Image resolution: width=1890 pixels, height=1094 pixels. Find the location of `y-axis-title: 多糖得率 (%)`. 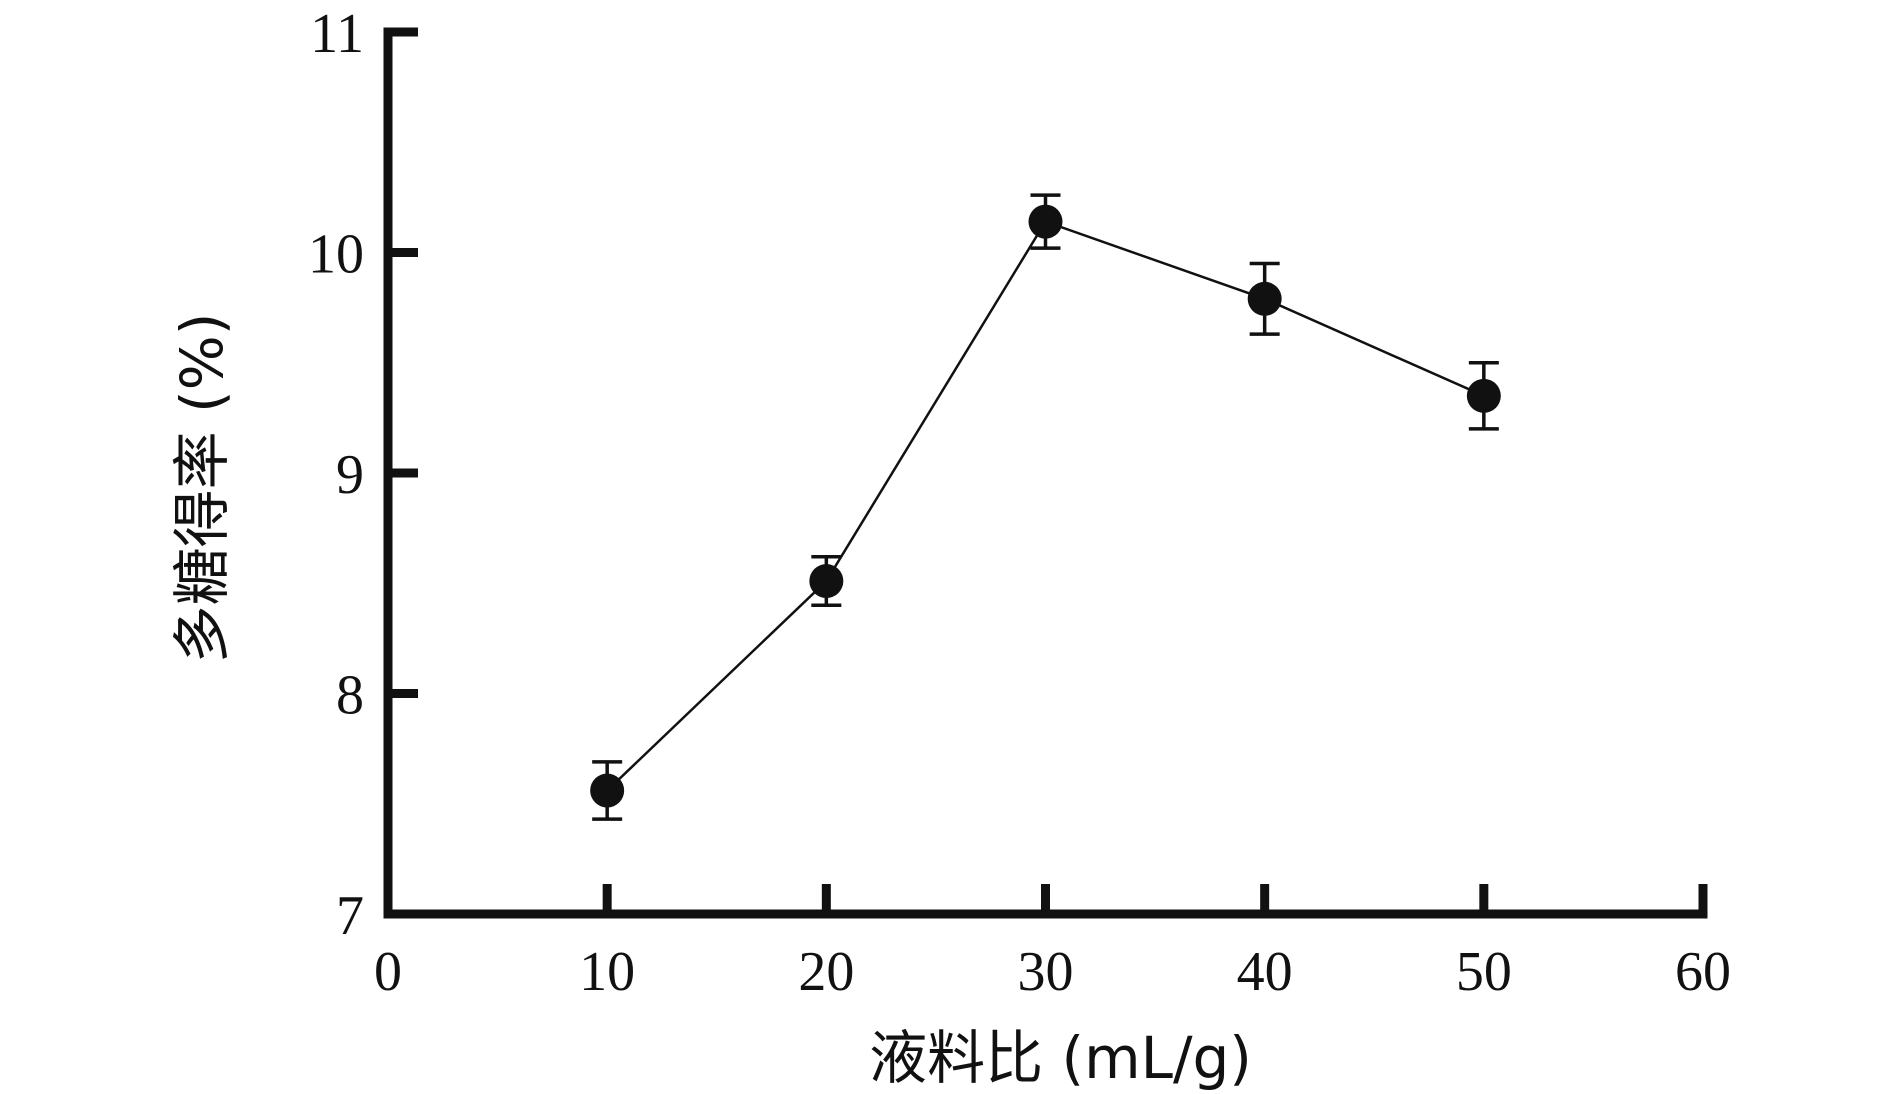

y-axis-title: 多糖得率 (%) is located at coordinates (202, 488).